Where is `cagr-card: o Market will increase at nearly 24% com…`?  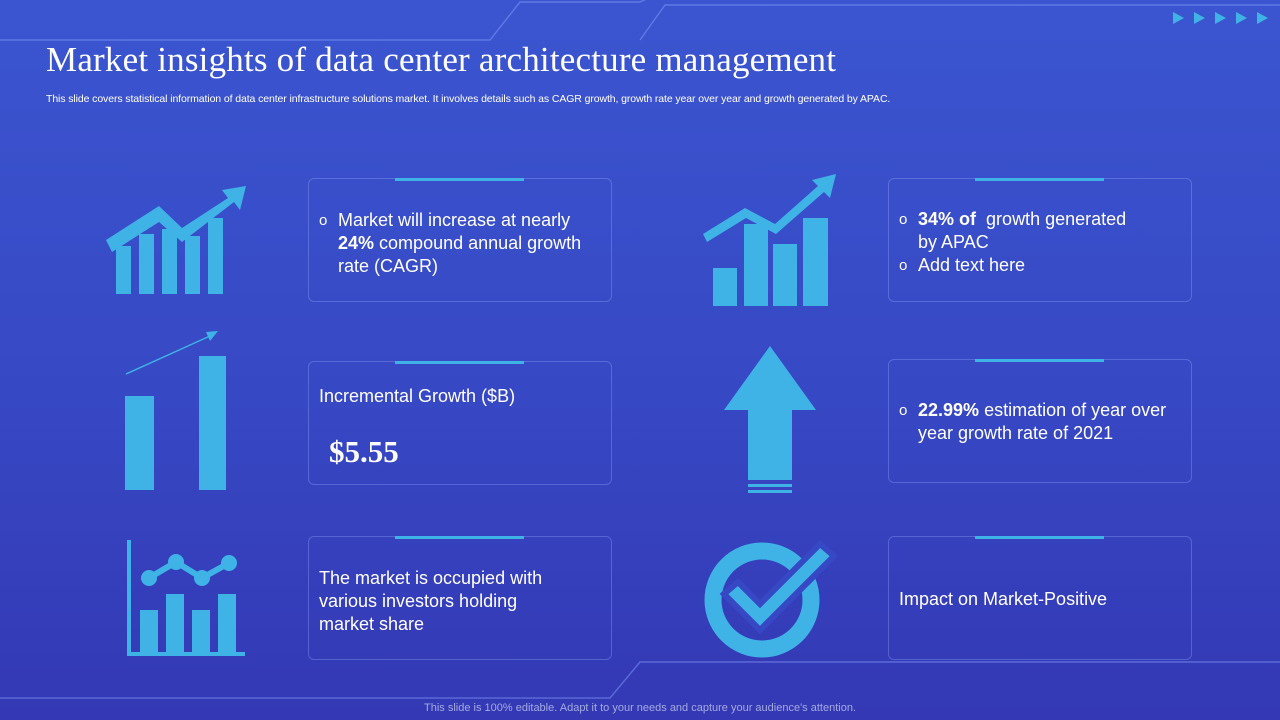
cagr-card: o Market will increase at nearly 24% com… is located at coordinates (460, 240).